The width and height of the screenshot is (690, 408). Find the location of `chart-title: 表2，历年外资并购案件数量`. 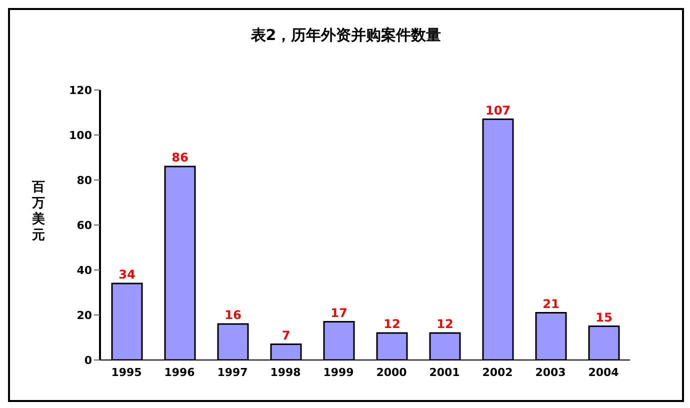

chart-title: 表2，历年外资并购案件数量 is located at coordinates (346, 35).